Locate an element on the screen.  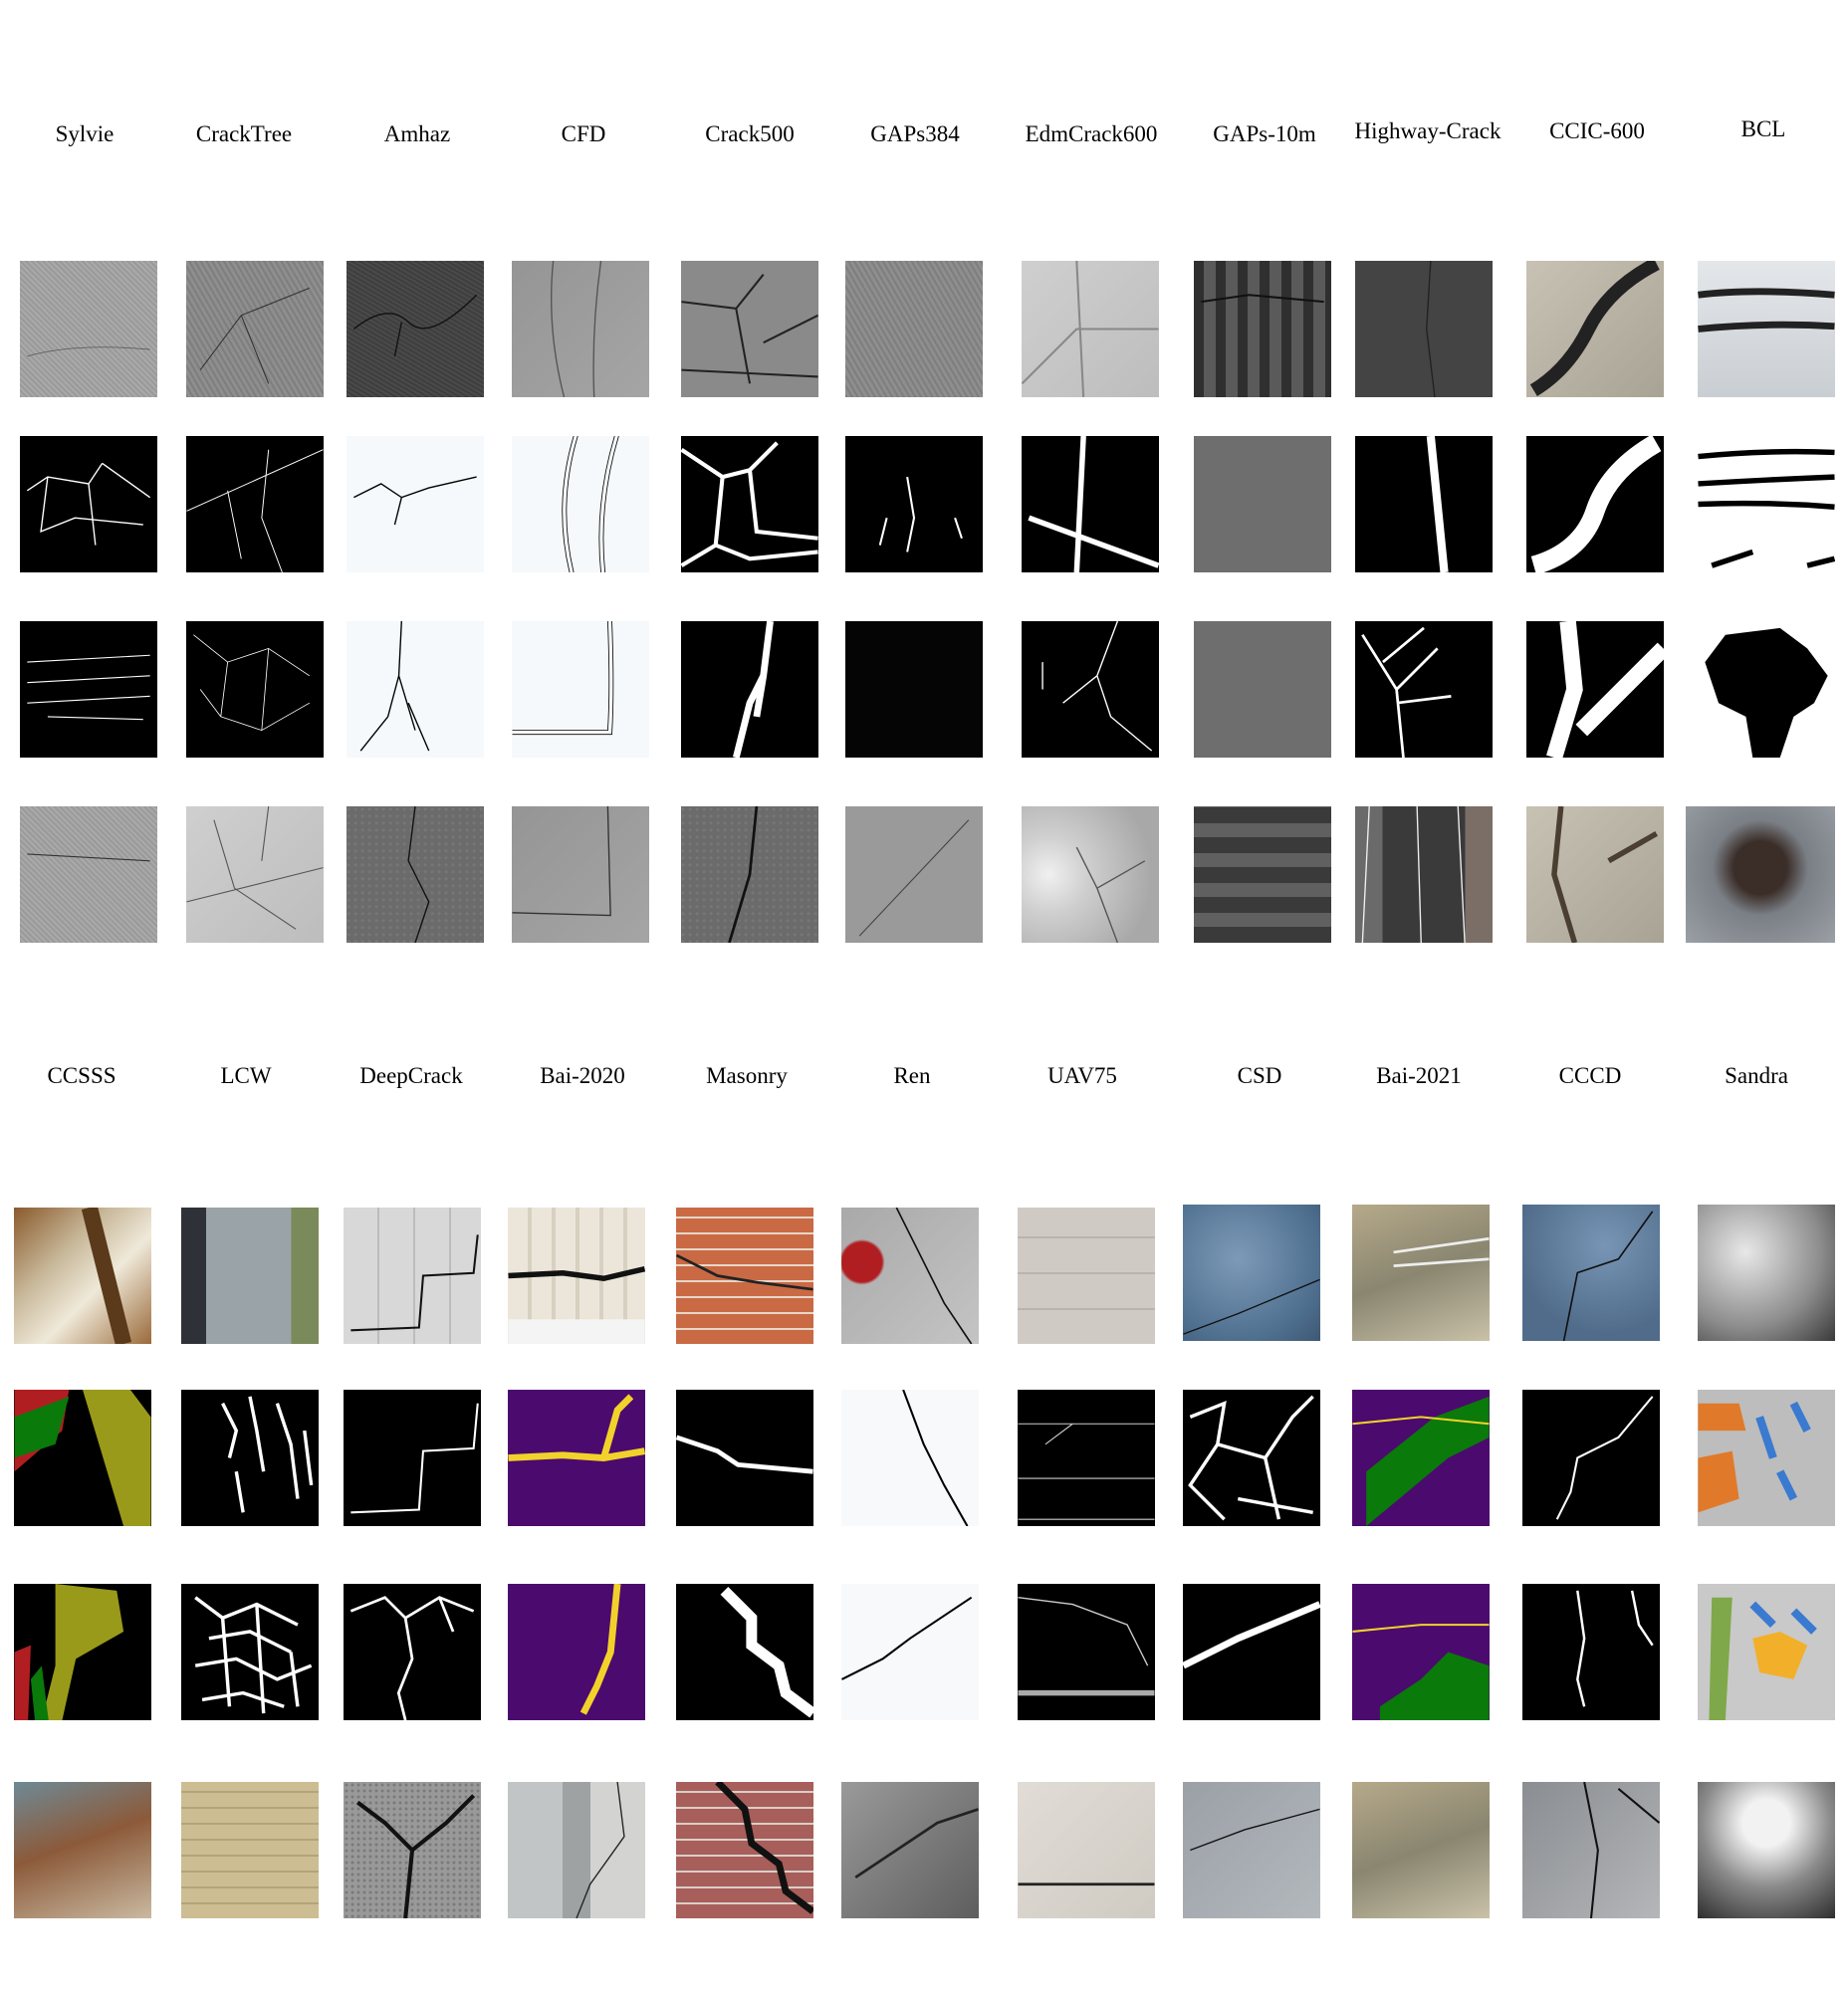
dataset-label: Bai-2020 is located at coordinates (582, 1076).